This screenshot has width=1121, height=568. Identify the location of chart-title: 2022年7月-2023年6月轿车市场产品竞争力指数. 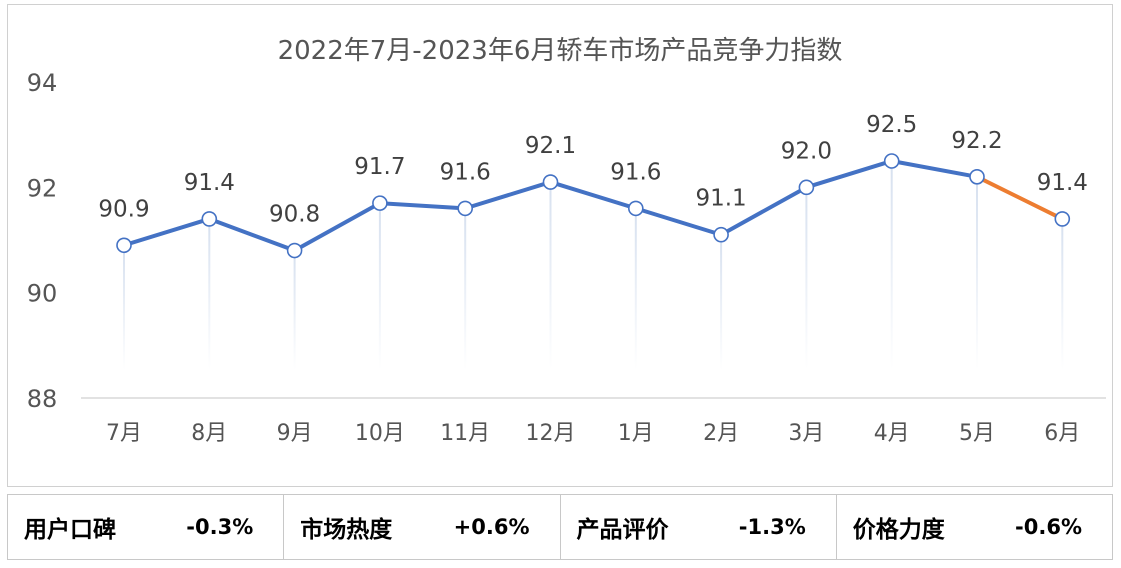
(560, 51).